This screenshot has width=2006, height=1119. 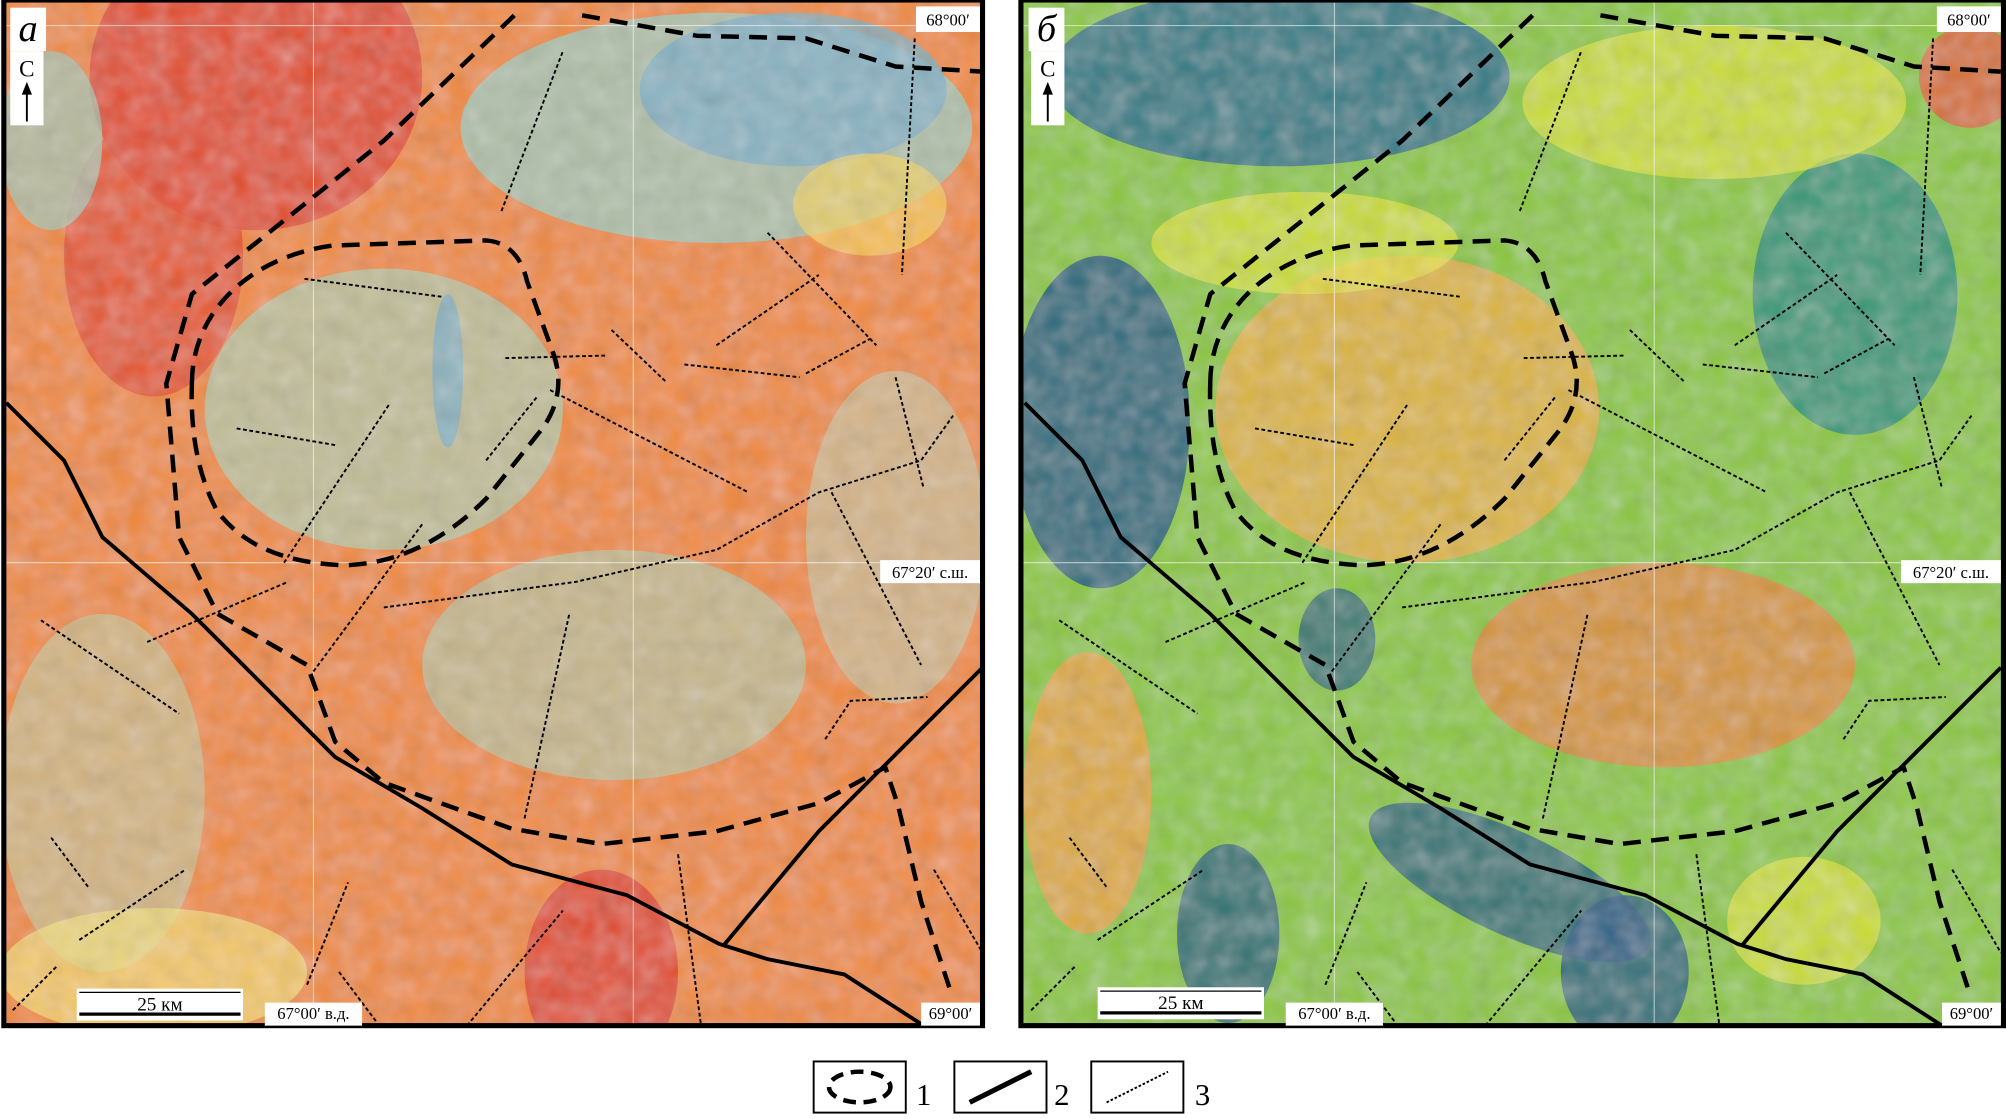 I want to click on panel-letter: б, so click(x=1047, y=29).